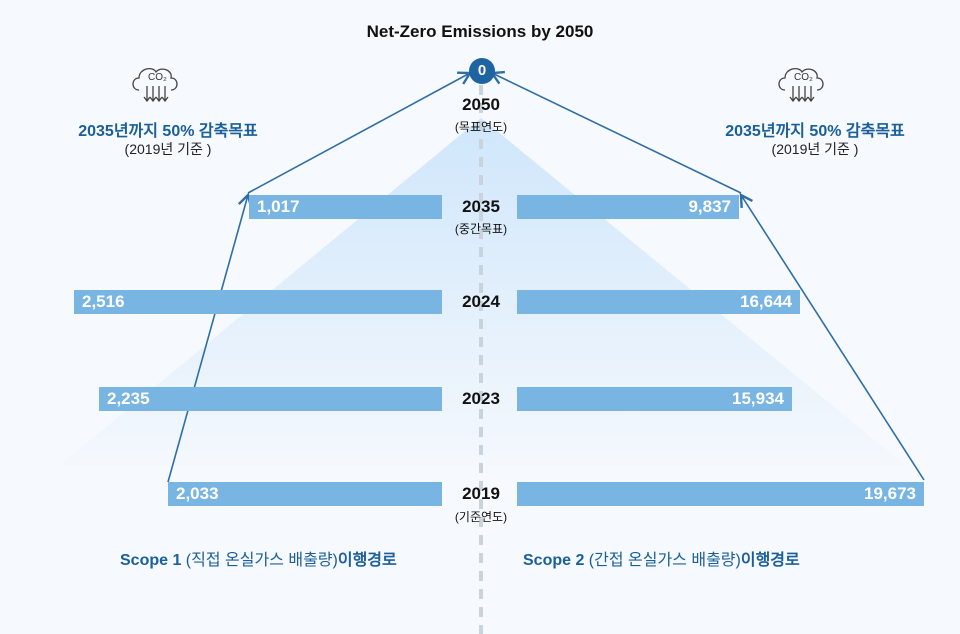 Image resolution: width=960 pixels, height=634 pixels. I want to click on year-label: 2035, so click(481, 206).